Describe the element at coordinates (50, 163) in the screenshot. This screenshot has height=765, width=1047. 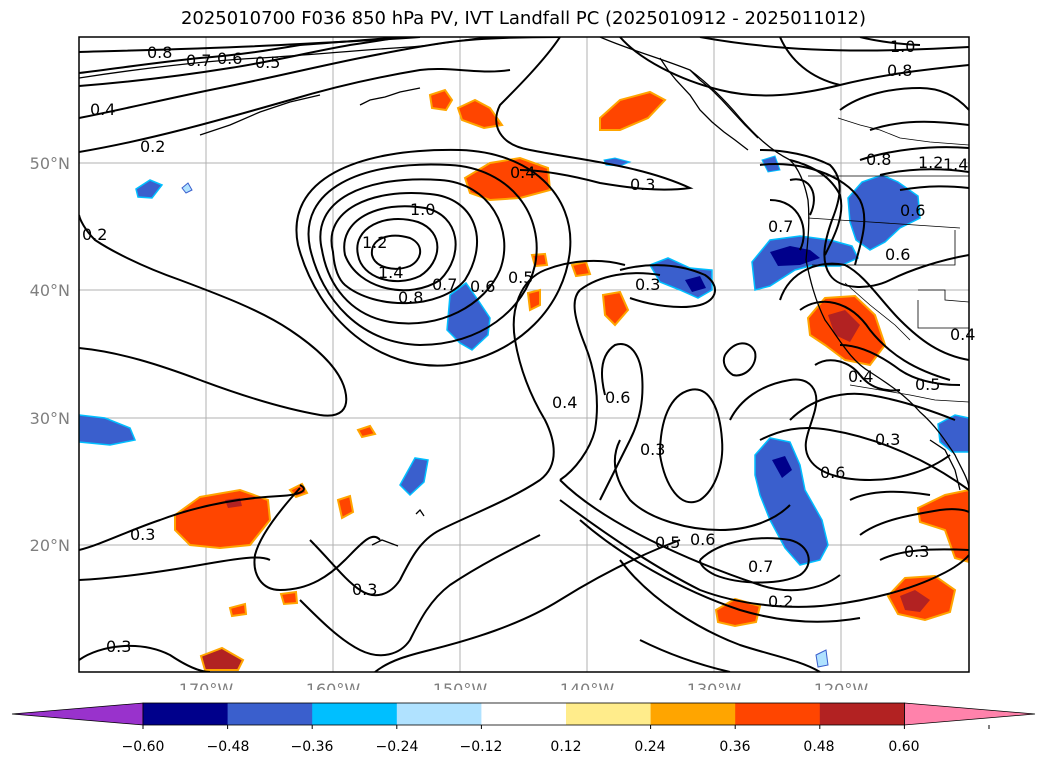
I see `lat-label: 50°N` at that location.